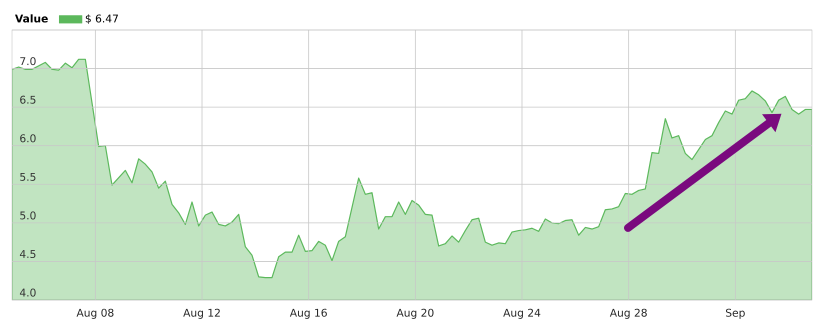  What do you see at coordinates (102, 19) in the screenshot?
I see `legend-label: $ 6.47` at bounding box center [102, 19].